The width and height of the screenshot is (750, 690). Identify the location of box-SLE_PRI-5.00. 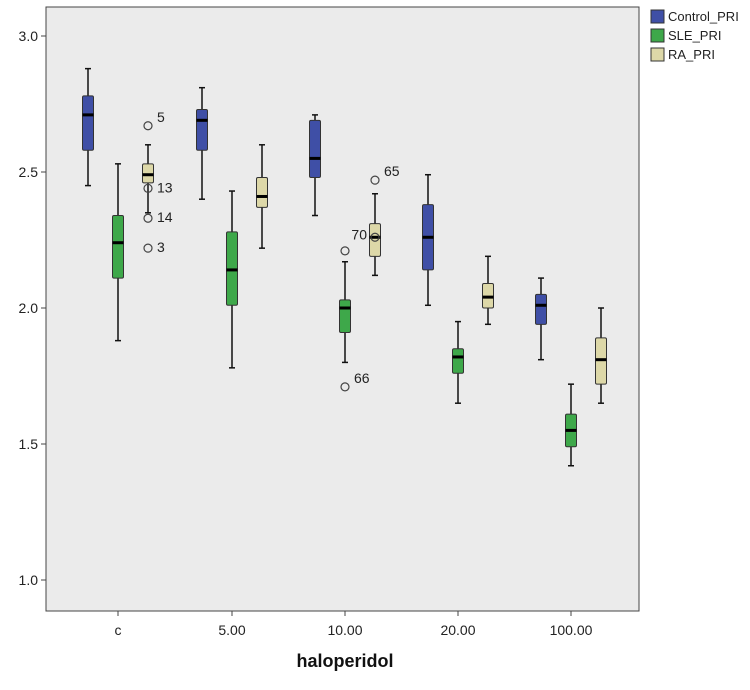
(232, 279).